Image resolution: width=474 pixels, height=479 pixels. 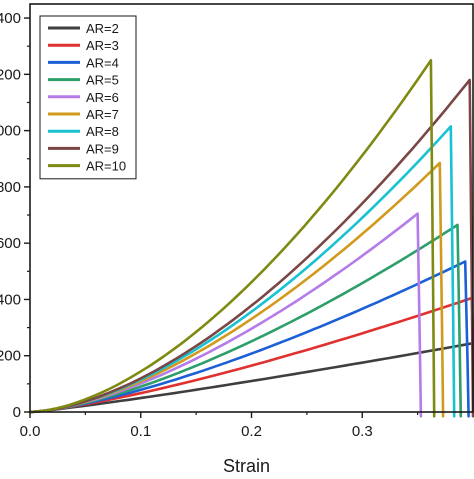 I want to click on legend-label: AR=10, so click(x=106, y=166).